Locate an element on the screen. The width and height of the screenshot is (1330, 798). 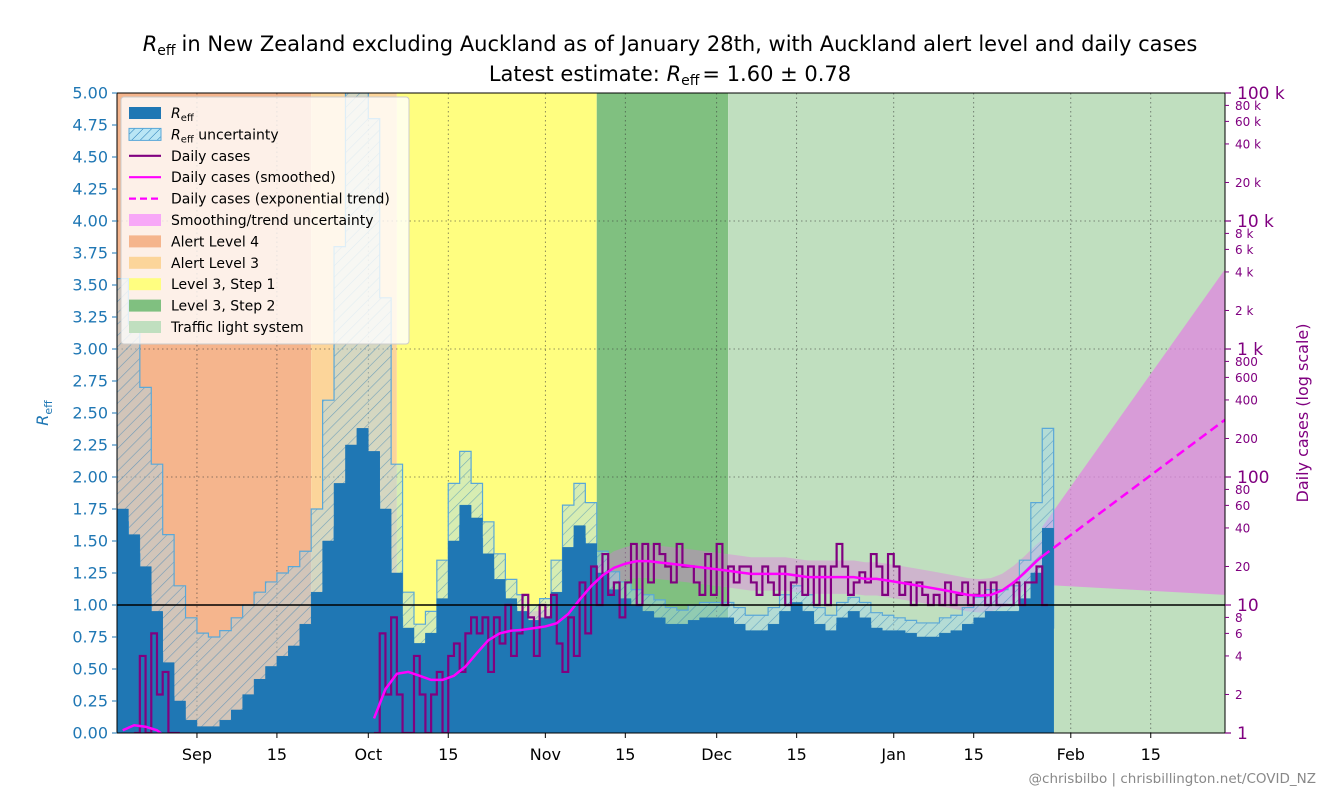
legend-label: Level 3, Step 2 is located at coordinates (223, 307).